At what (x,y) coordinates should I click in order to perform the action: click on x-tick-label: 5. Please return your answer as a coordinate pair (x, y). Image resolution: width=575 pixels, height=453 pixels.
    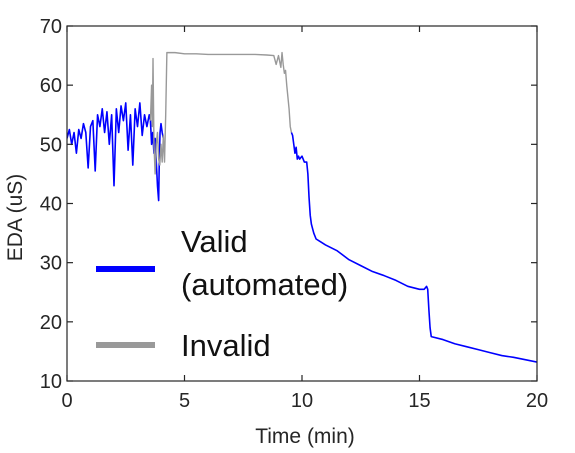
    Looking at the image, I should click on (184, 401).